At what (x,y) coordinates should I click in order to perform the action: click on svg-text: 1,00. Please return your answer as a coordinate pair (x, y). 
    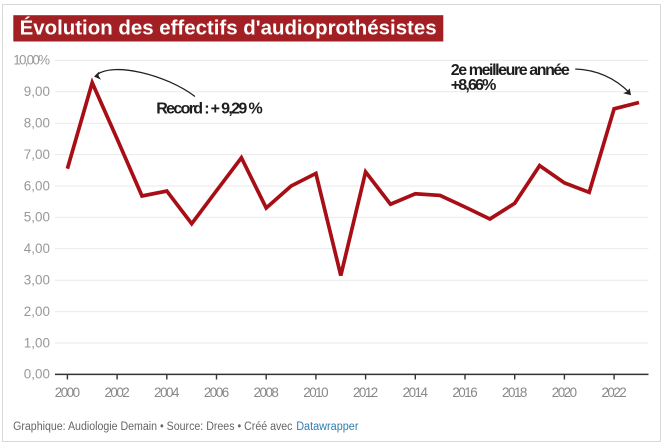
    Looking at the image, I should click on (37, 342).